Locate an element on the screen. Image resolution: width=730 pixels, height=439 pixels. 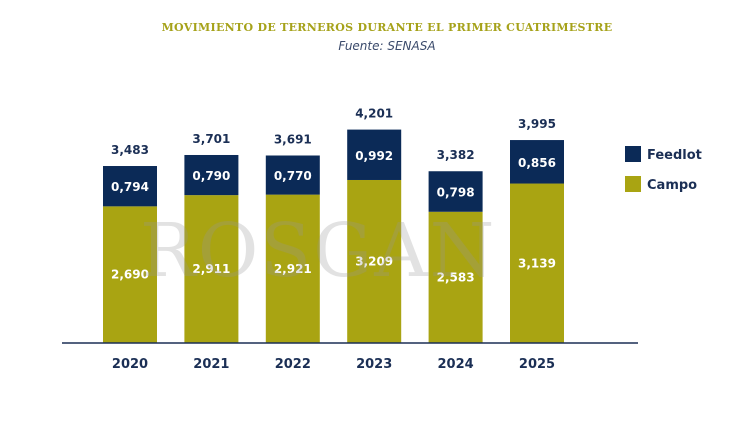
label-total-2025: 3,995 is located at coordinates (537, 124).